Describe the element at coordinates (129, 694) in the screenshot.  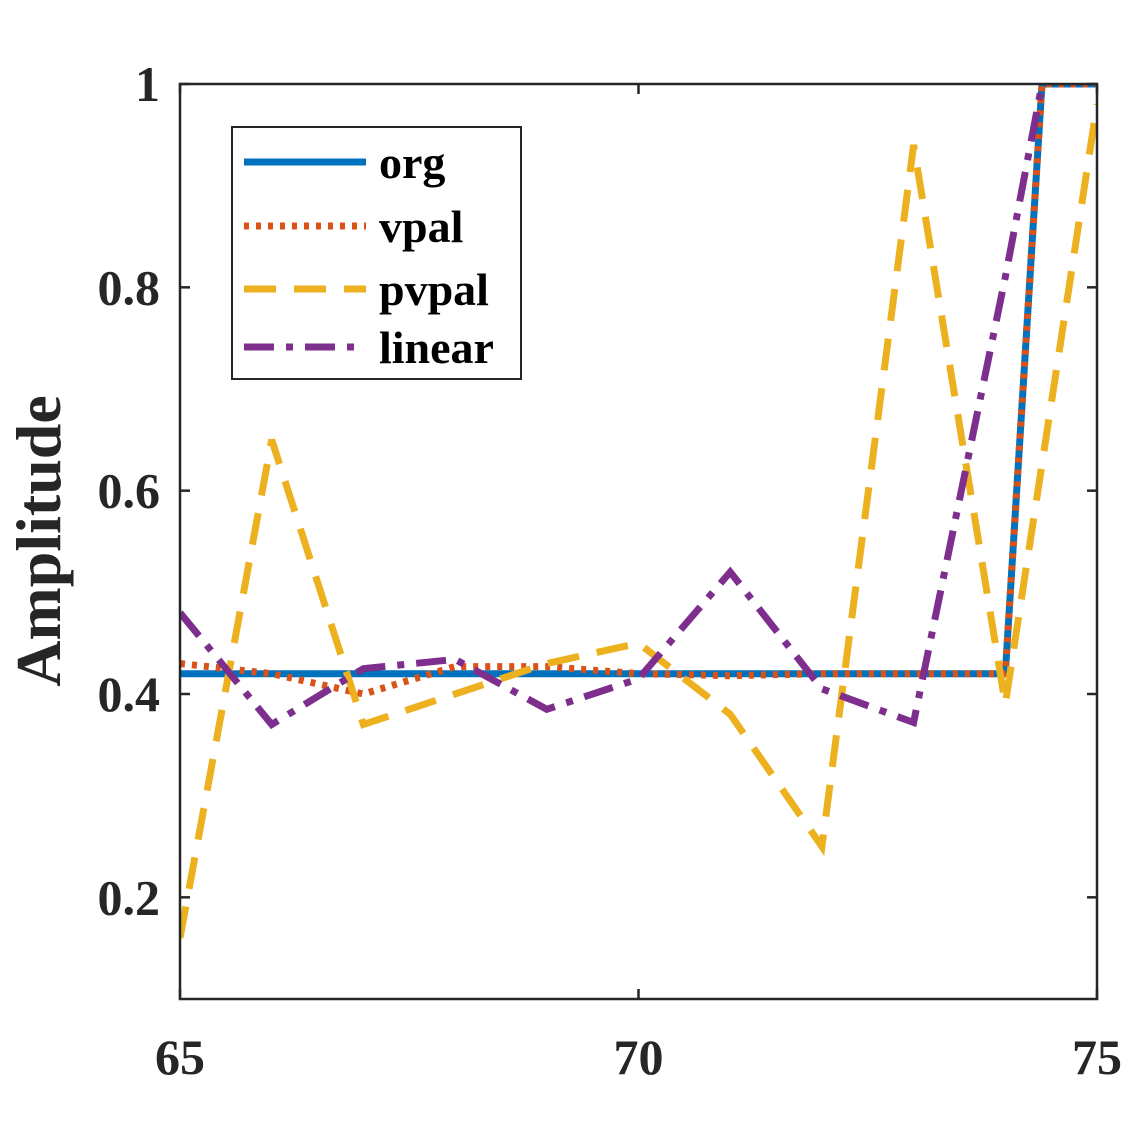
I see `y-tick-label: 0.4` at that location.